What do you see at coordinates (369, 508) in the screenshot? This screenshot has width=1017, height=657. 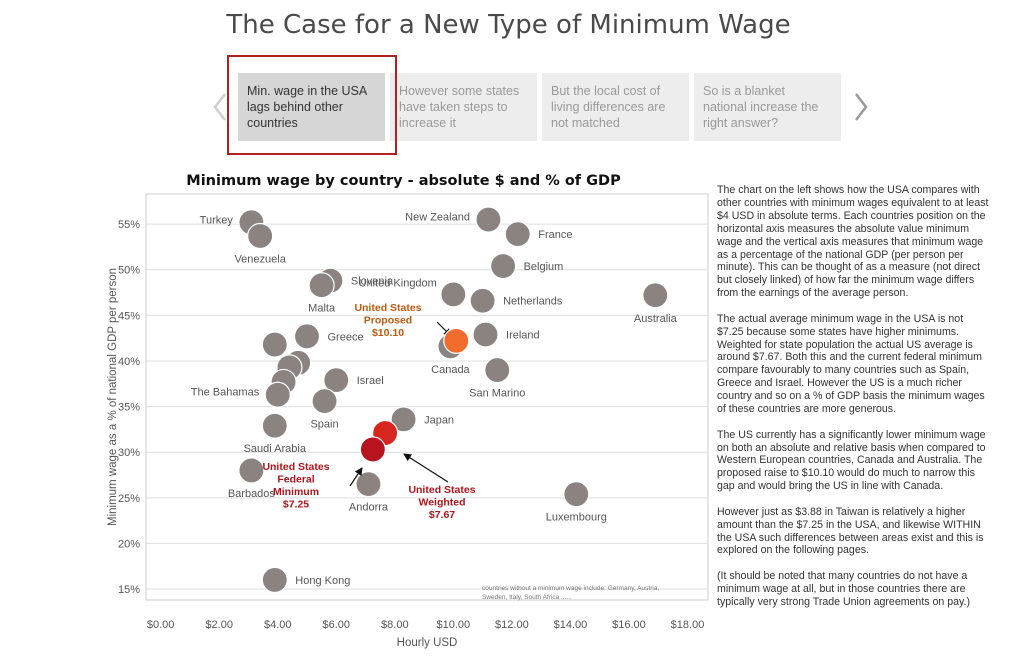 I see `point-label: Andorra` at bounding box center [369, 508].